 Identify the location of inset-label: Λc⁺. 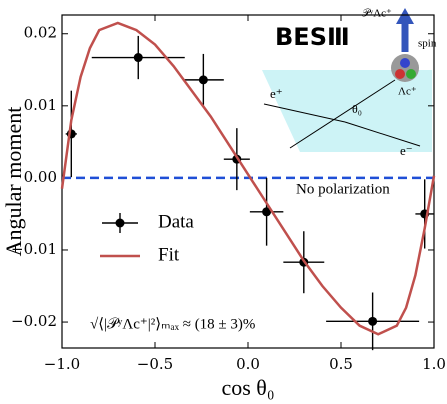
(407, 92).